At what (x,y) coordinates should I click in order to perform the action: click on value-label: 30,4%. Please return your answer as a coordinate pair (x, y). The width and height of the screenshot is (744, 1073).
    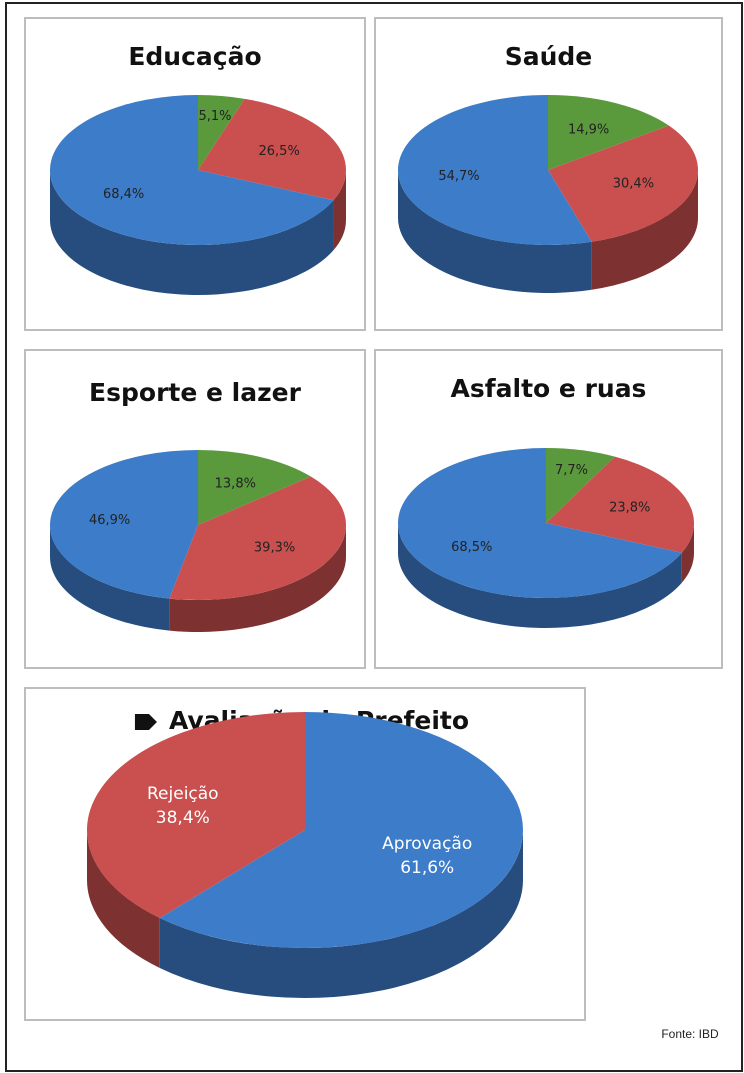
    Looking at the image, I should click on (633, 184).